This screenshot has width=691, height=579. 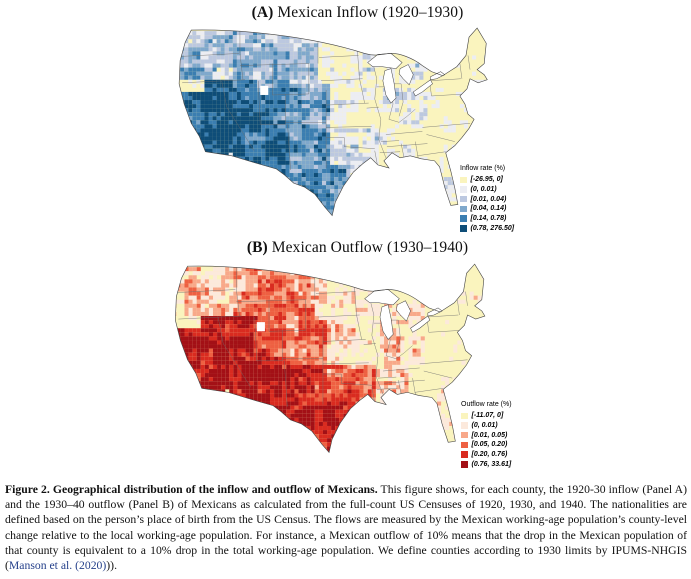 I want to click on legend-item: [-11.07, 0], so click(x=486, y=416).